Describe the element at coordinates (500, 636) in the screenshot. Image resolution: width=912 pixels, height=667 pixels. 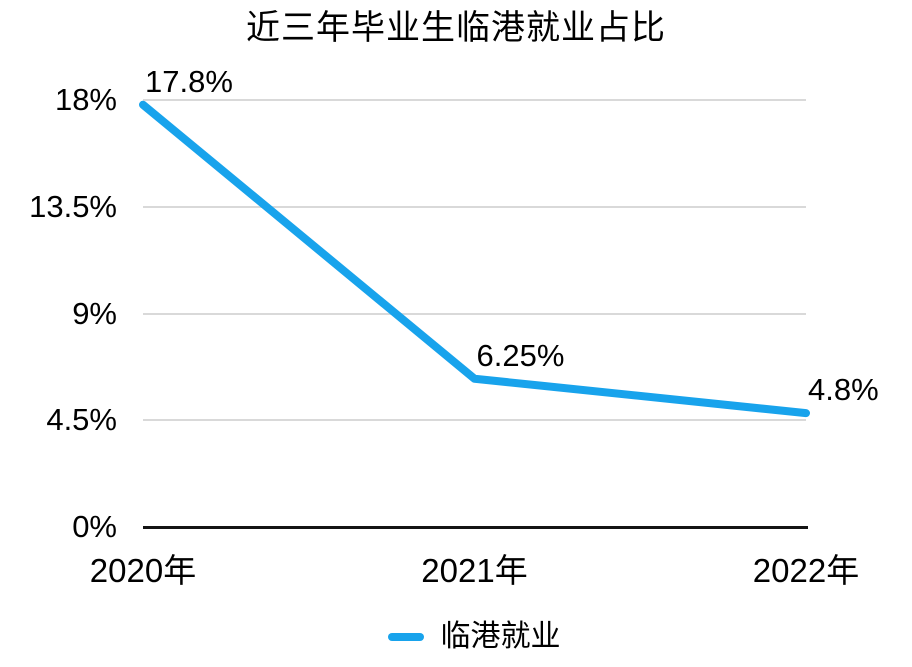
I see `legend-series-label: 临港就业` at that location.